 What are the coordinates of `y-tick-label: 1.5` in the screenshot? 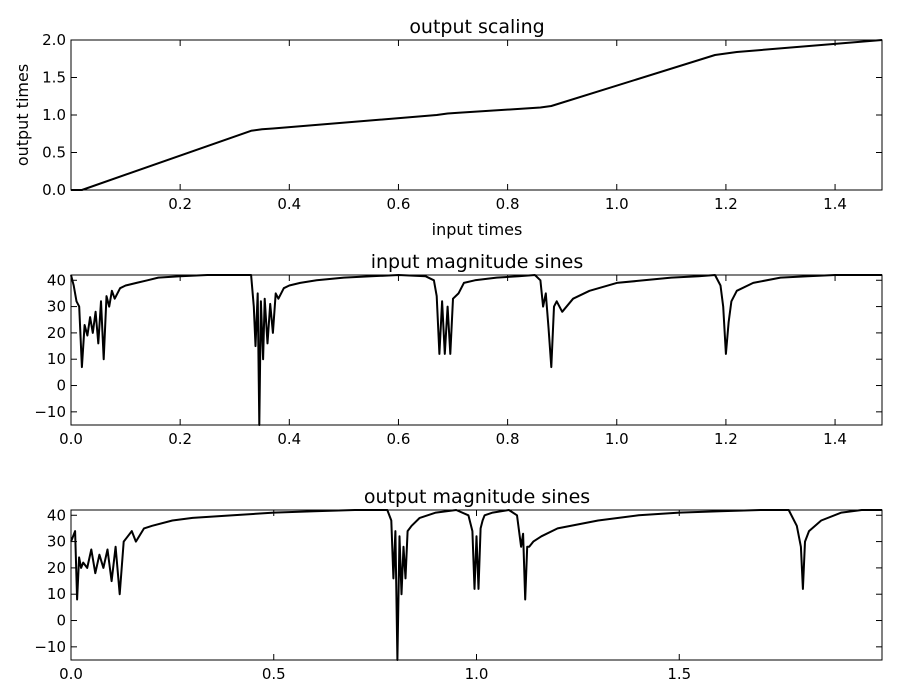 It's located at (54, 78).